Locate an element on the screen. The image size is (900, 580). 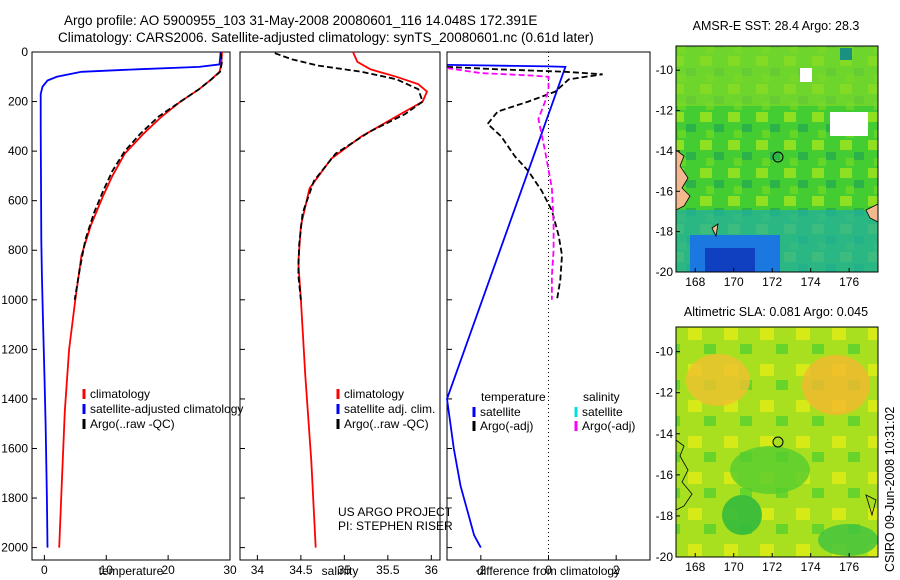
sla-map-frame is located at coordinates (777, 442).